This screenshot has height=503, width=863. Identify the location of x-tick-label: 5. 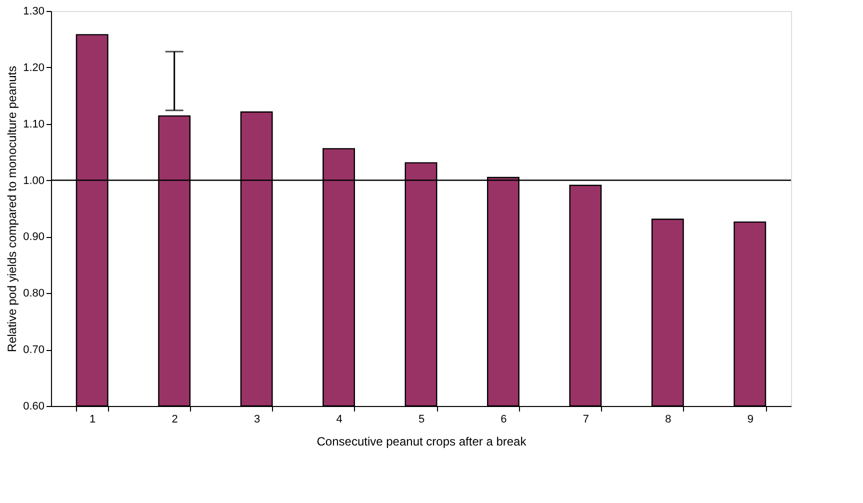
(421, 420).